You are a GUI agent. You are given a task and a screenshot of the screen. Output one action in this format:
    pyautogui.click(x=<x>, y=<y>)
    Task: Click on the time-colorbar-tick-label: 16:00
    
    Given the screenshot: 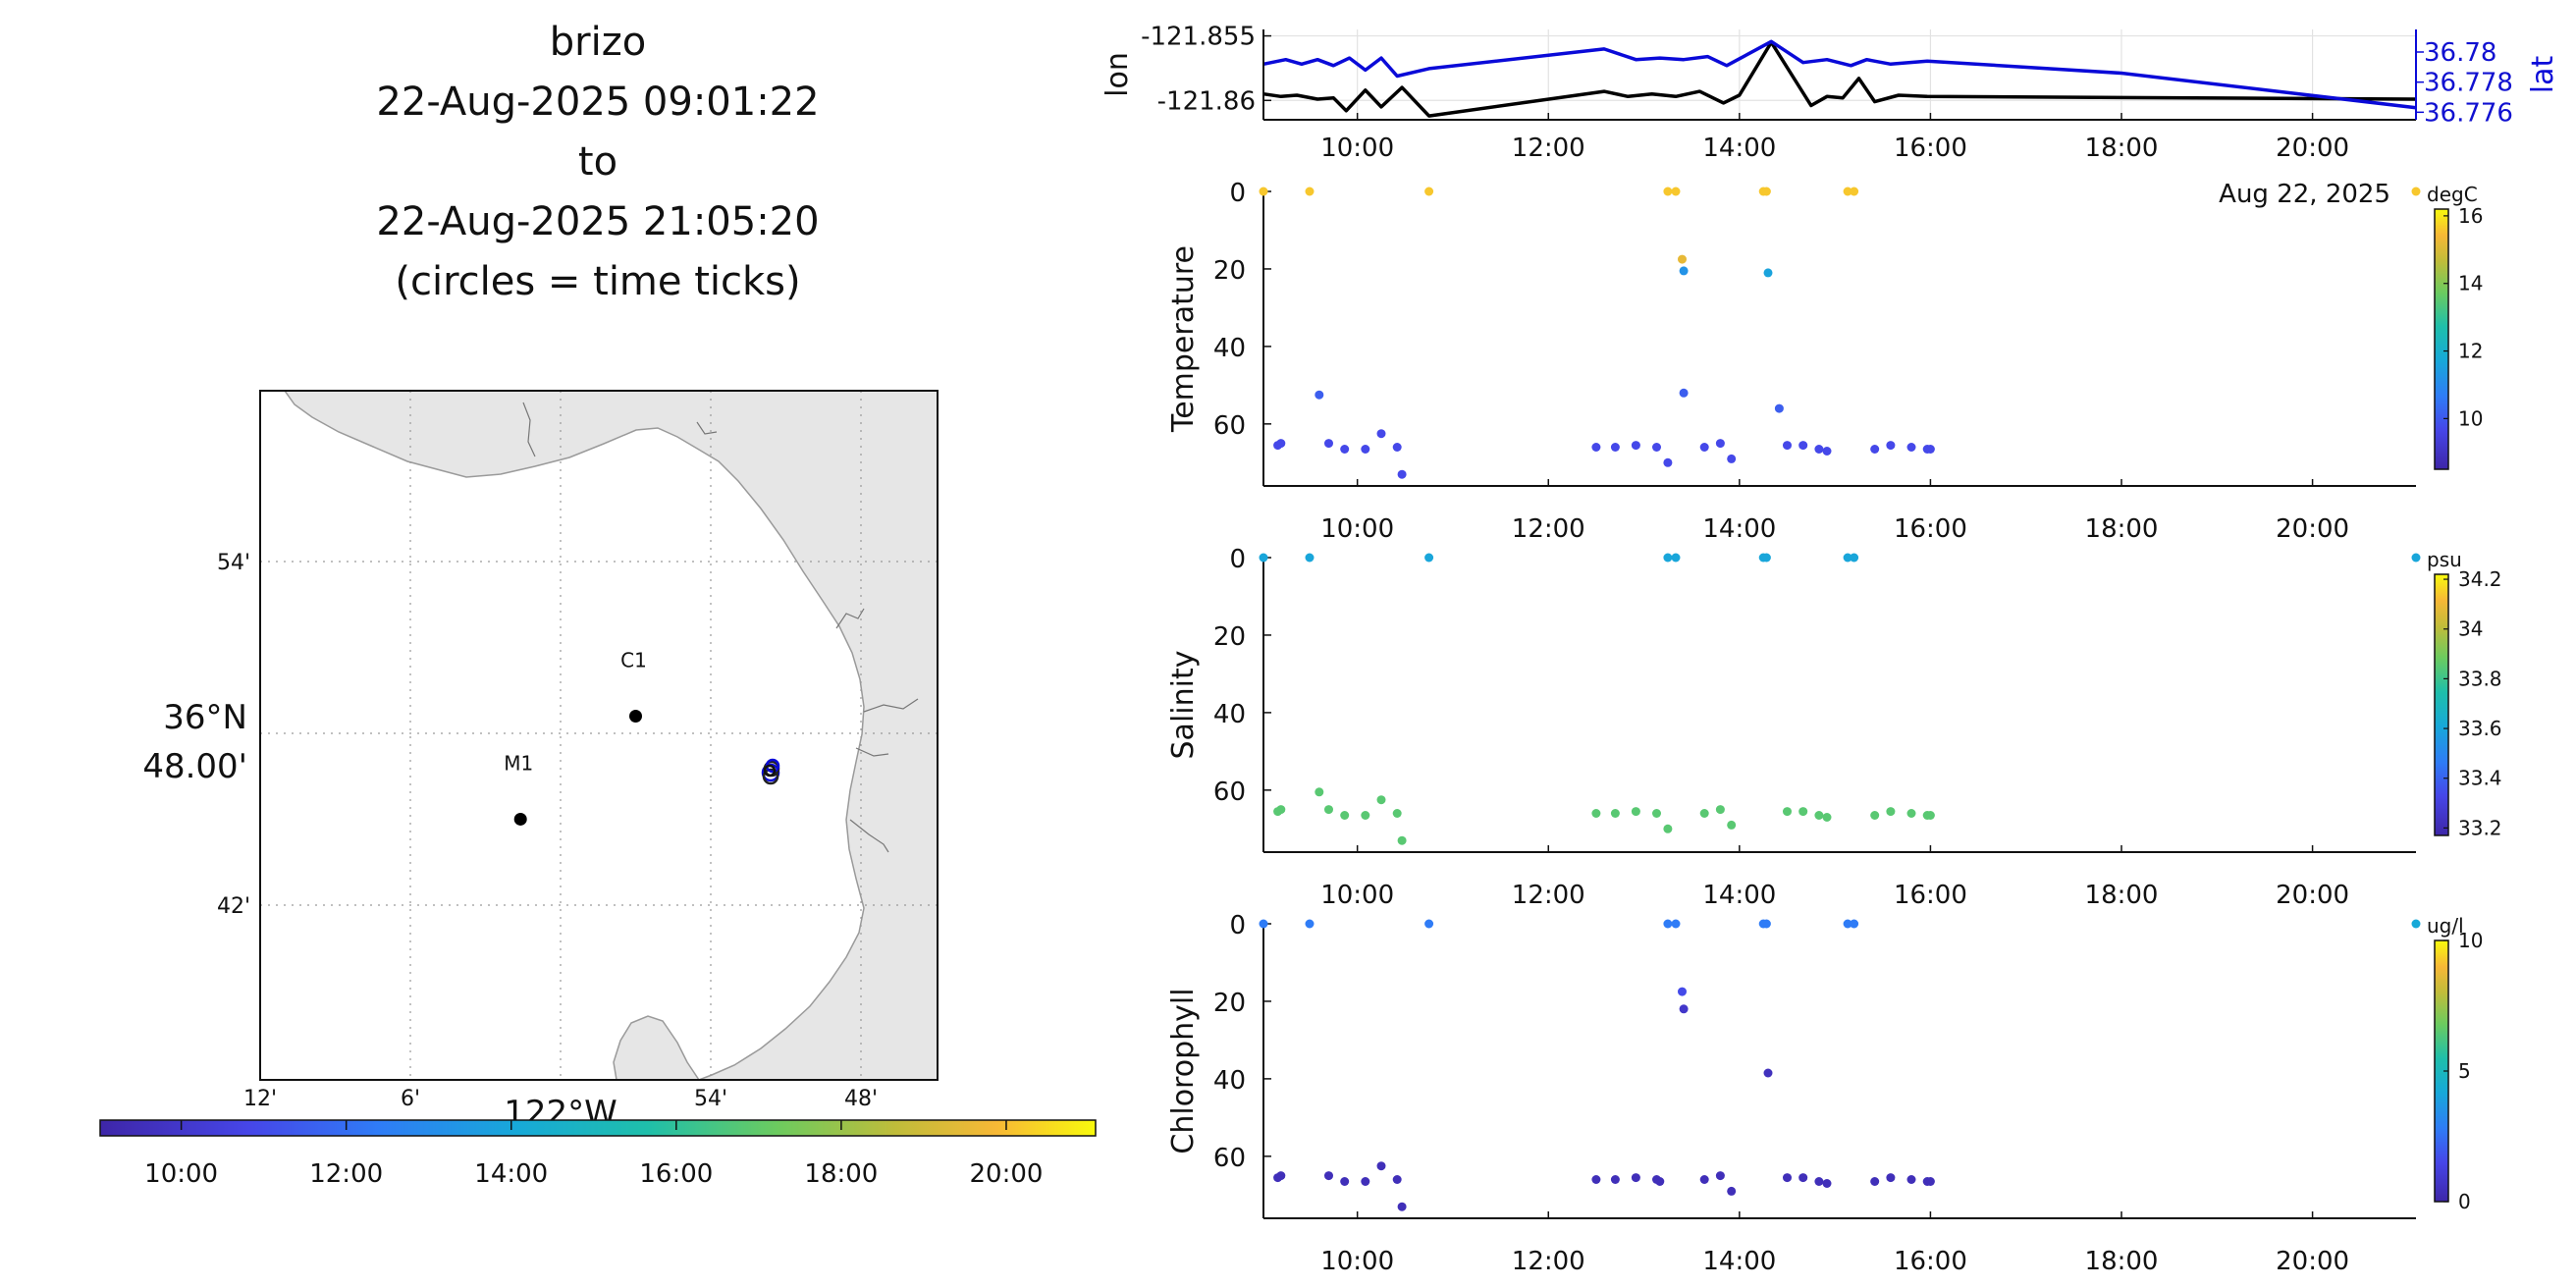 What is the action you would take?
    pyautogui.click(x=676, y=1174)
    